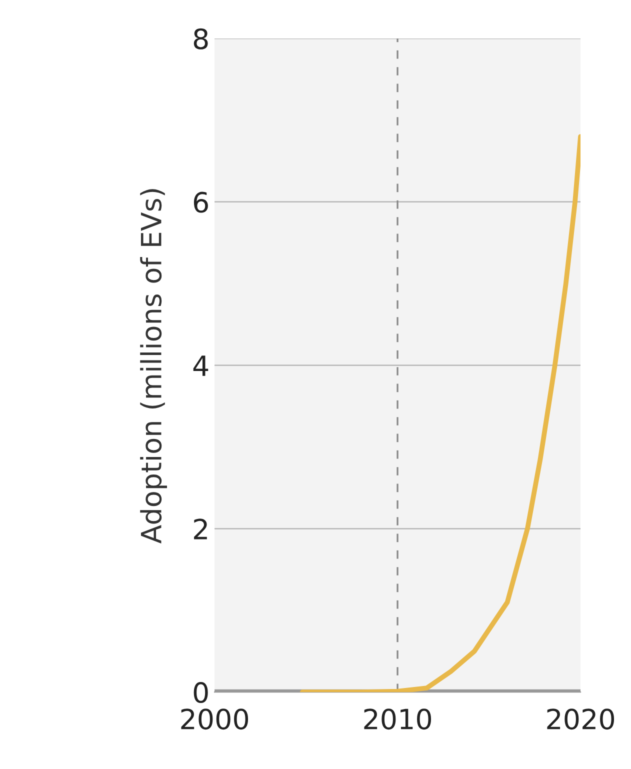 The image size is (631, 769). Describe the element at coordinates (200, 529) in the screenshot. I see `y-tick-label: 2` at that location.